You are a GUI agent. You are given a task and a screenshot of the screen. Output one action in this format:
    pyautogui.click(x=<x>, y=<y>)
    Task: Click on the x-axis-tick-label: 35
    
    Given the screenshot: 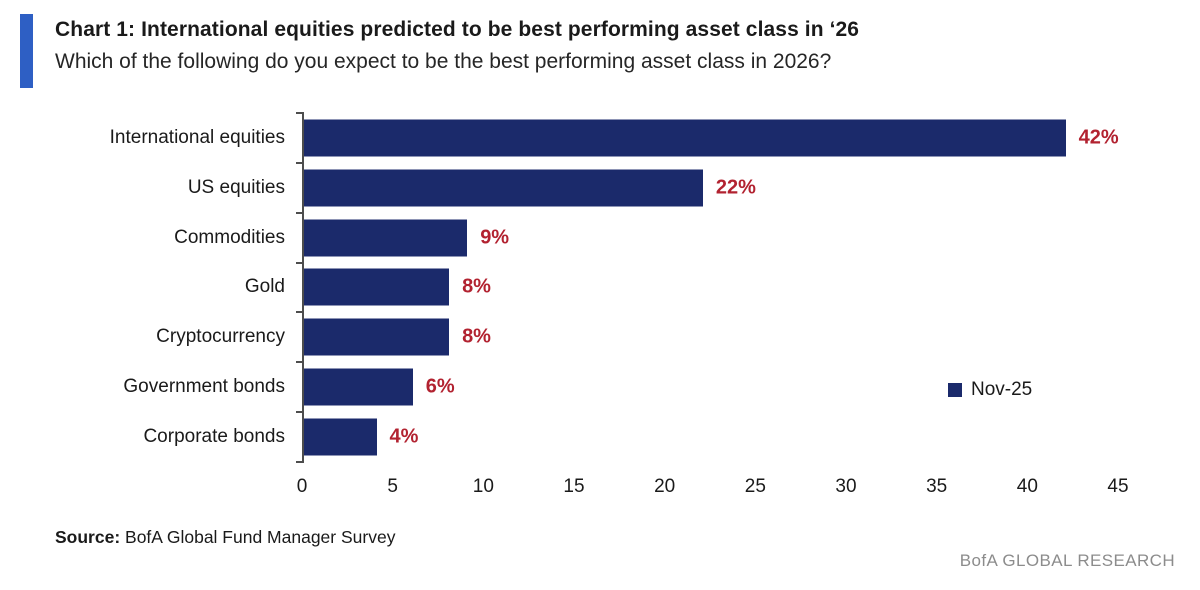 What is the action you would take?
    pyautogui.click(x=937, y=486)
    